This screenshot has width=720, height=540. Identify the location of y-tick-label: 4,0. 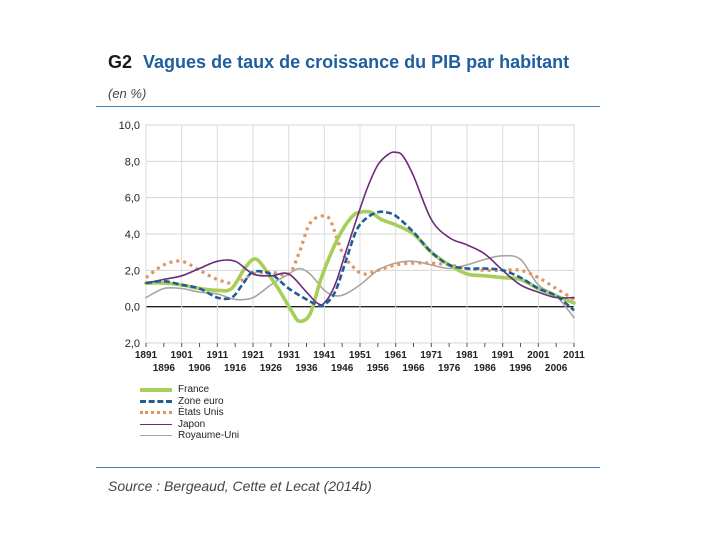
(132, 235).